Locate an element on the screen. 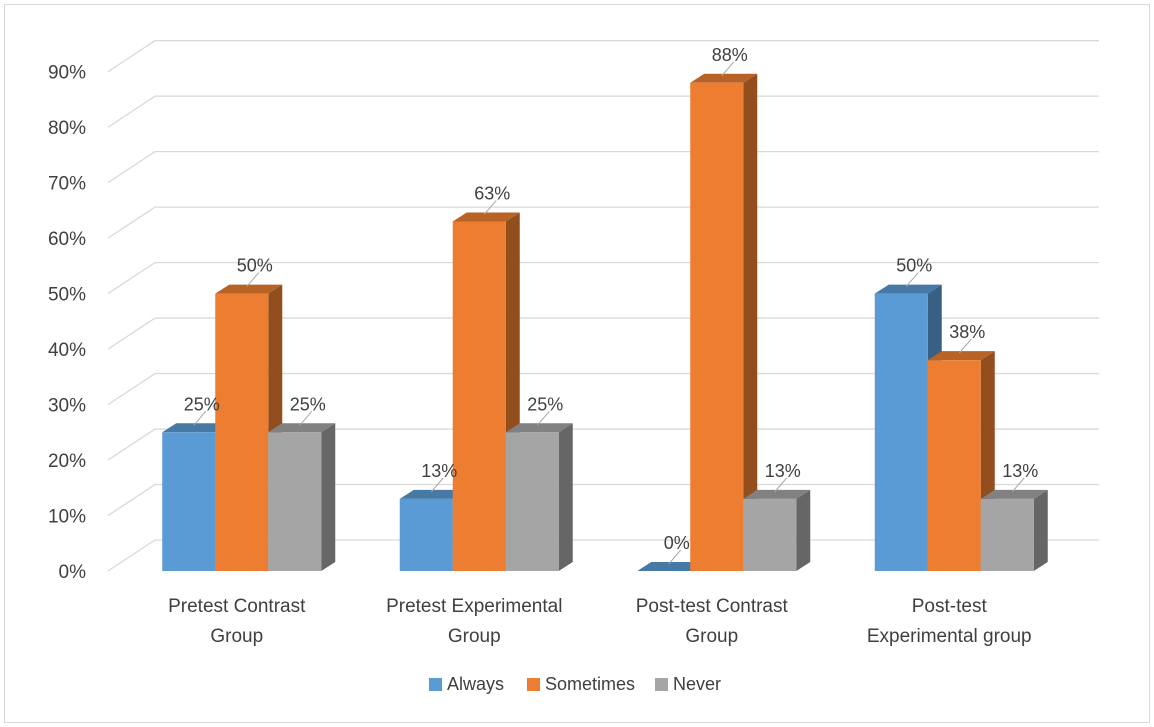 This screenshot has width=1154, height=727. y-tick-label: 60% is located at coordinates (67, 239).